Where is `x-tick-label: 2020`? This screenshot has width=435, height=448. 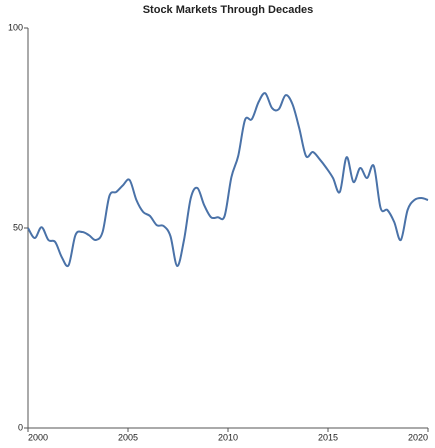
x-tick-label: 2020 is located at coordinates (418, 437).